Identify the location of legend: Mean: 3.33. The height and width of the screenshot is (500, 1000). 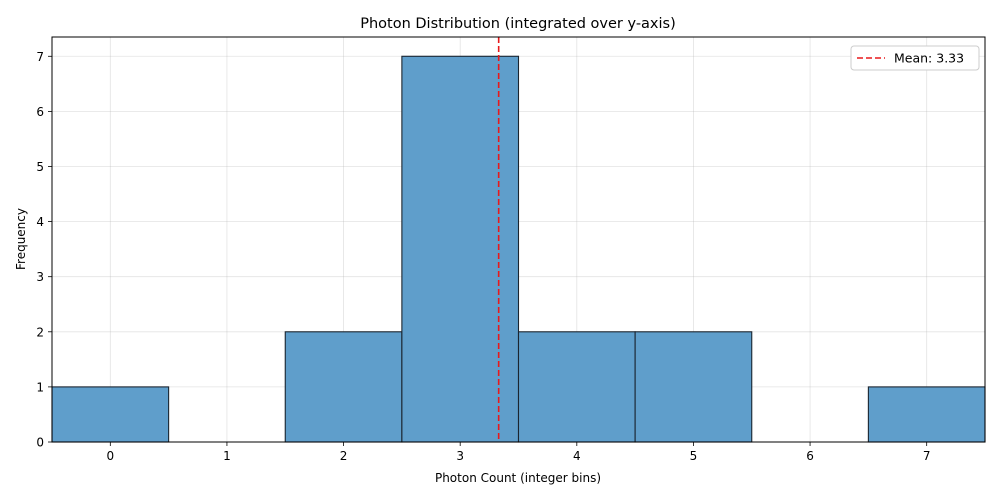
(915, 58).